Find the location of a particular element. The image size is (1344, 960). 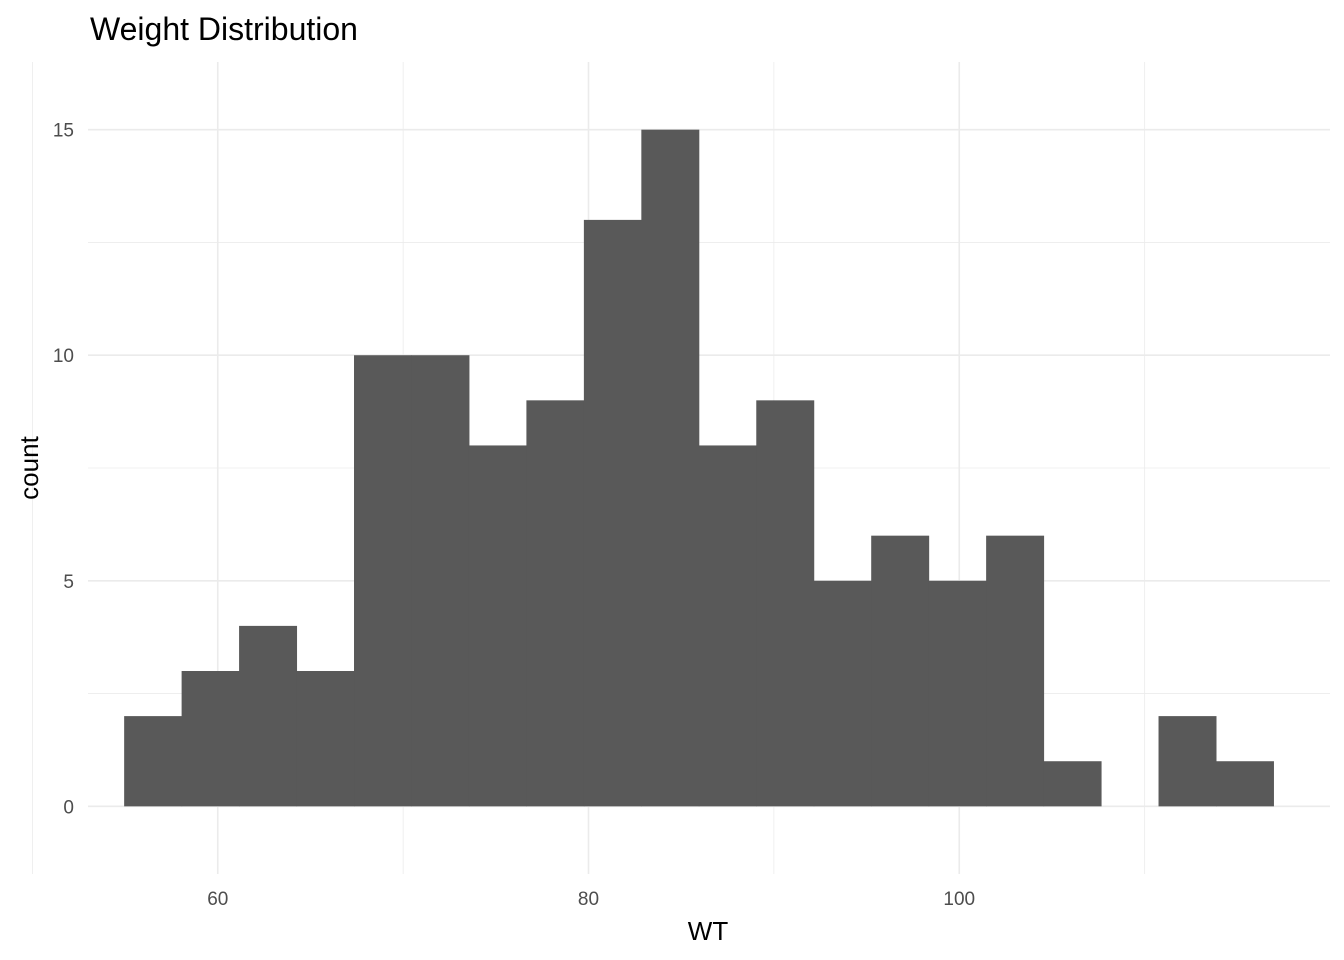

x-tick-label: 80 is located at coordinates (588, 899).